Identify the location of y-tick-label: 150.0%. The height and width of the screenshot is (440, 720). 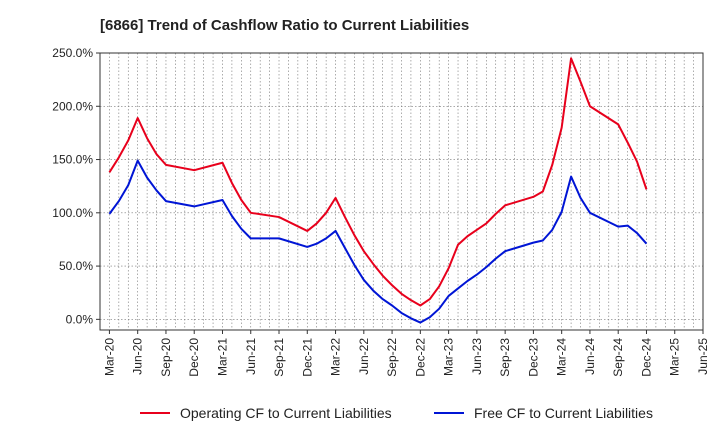
(72, 160).